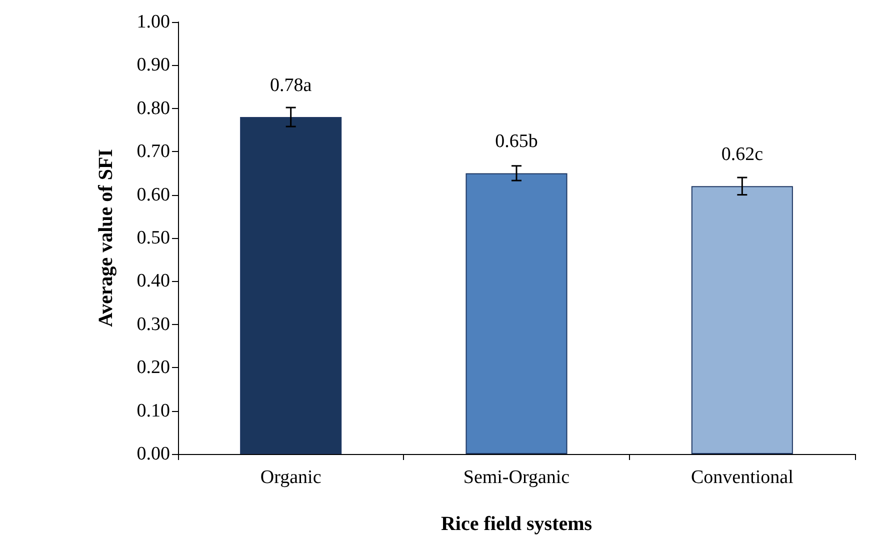 The height and width of the screenshot is (547, 871). What do you see at coordinates (153, 324) in the screenshot?
I see `y-tick-label: 0.30` at bounding box center [153, 324].